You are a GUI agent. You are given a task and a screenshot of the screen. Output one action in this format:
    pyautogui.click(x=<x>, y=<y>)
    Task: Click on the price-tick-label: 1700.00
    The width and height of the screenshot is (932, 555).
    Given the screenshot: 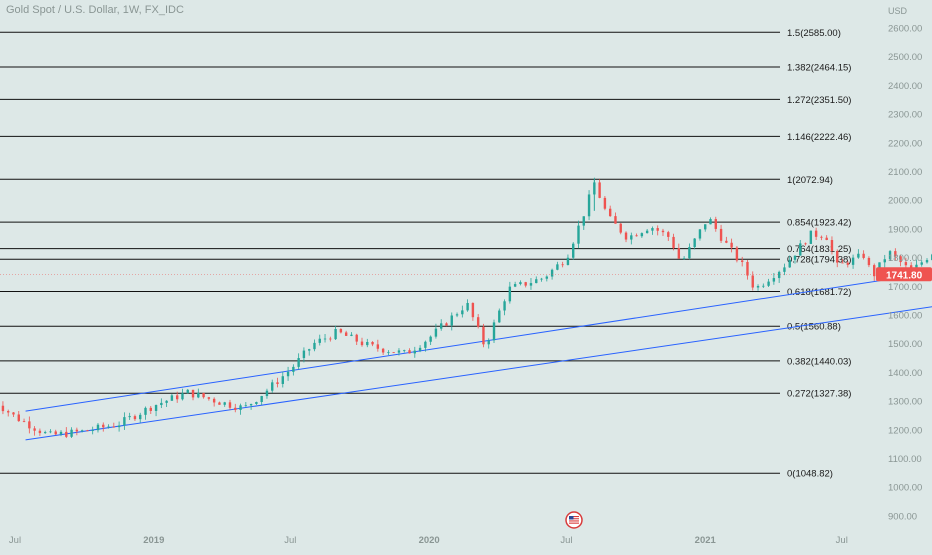 What is the action you would take?
    pyautogui.click(x=905, y=287)
    